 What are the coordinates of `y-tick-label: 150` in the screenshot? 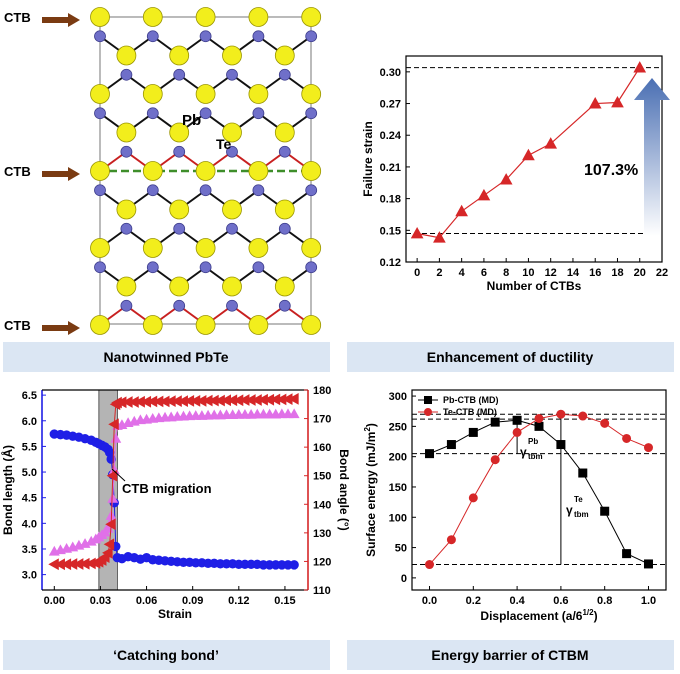 It's located at (398, 488).